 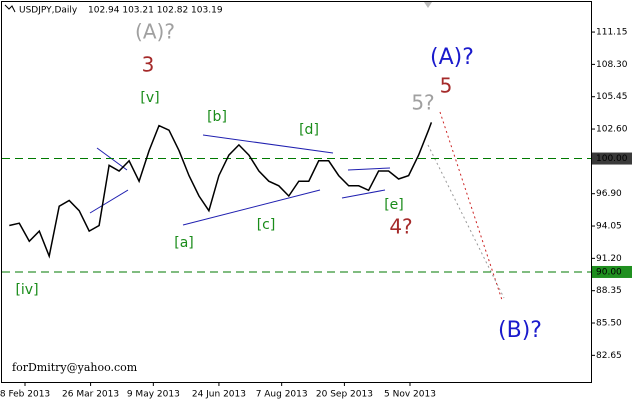 I want to click on annotation: 5, so click(x=446, y=86).